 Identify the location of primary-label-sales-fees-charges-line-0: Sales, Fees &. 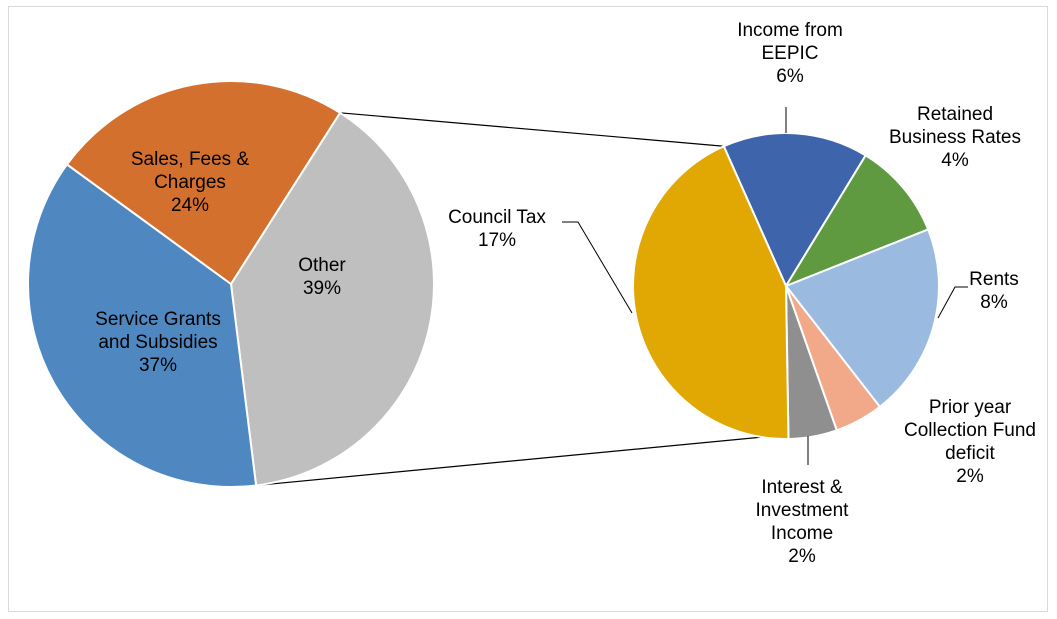
(190, 159).